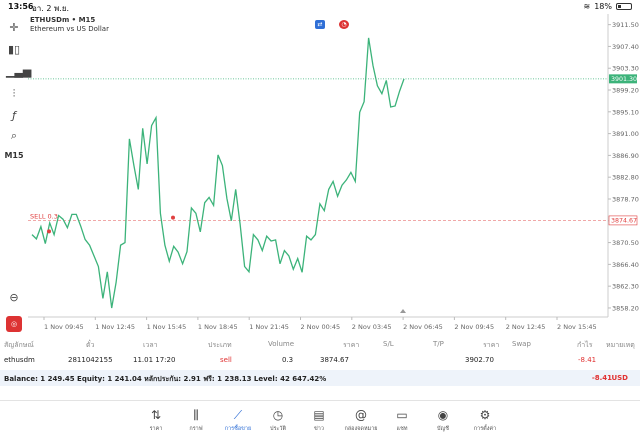  What do you see at coordinates (278, 429) in the screenshot?
I see `nav-label: ประวัติ` at bounding box center [278, 429].